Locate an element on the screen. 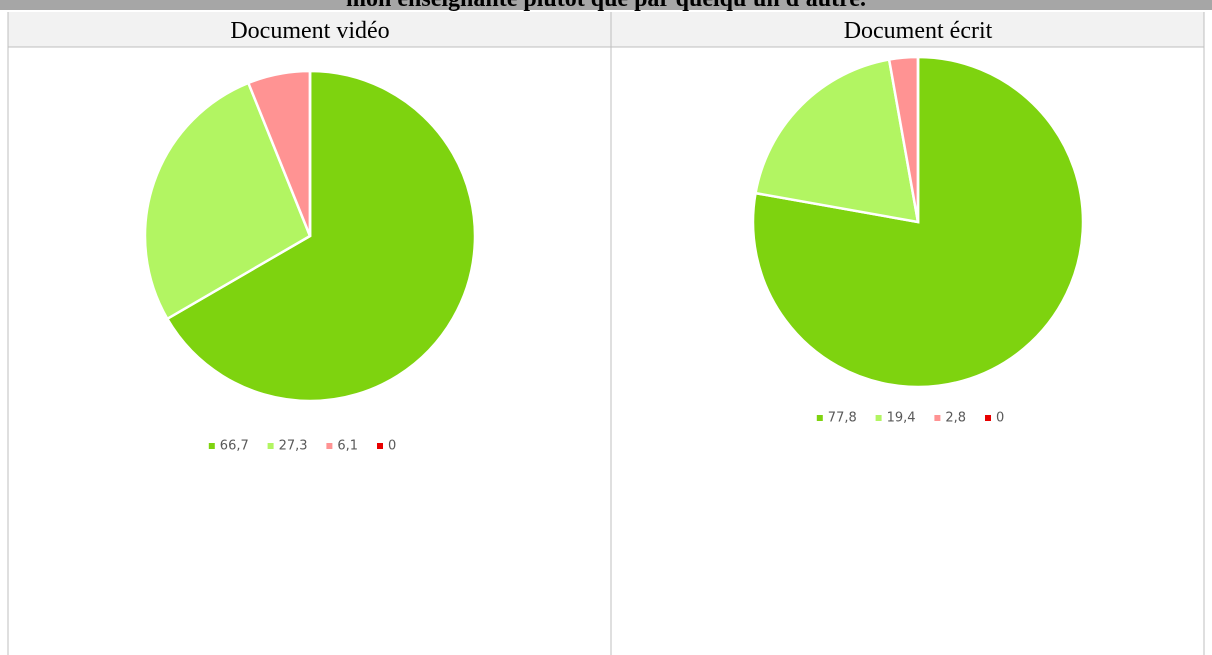 This screenshot has height=655, width=1212. legend-label: 77,8 is located at coordinates (842, 418).